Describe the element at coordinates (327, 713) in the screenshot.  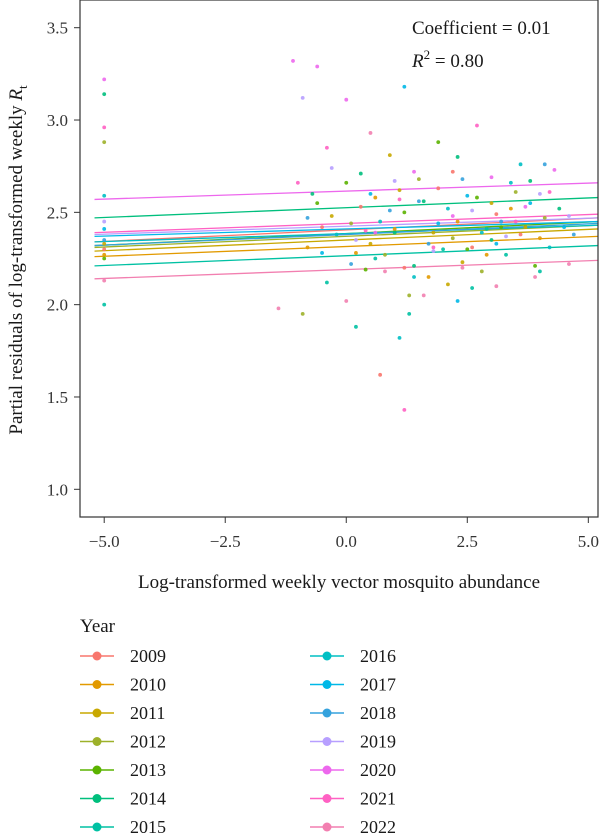
I see `legend-key-dot-2018` at that location.